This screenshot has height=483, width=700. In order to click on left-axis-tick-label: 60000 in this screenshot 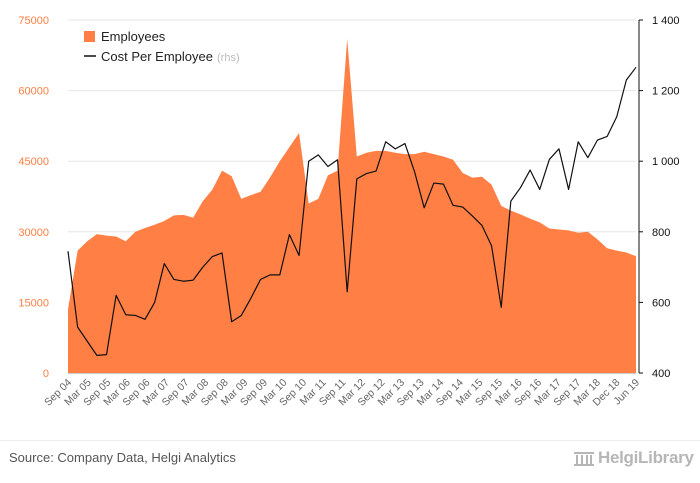, I will do `click(33, 92)`.